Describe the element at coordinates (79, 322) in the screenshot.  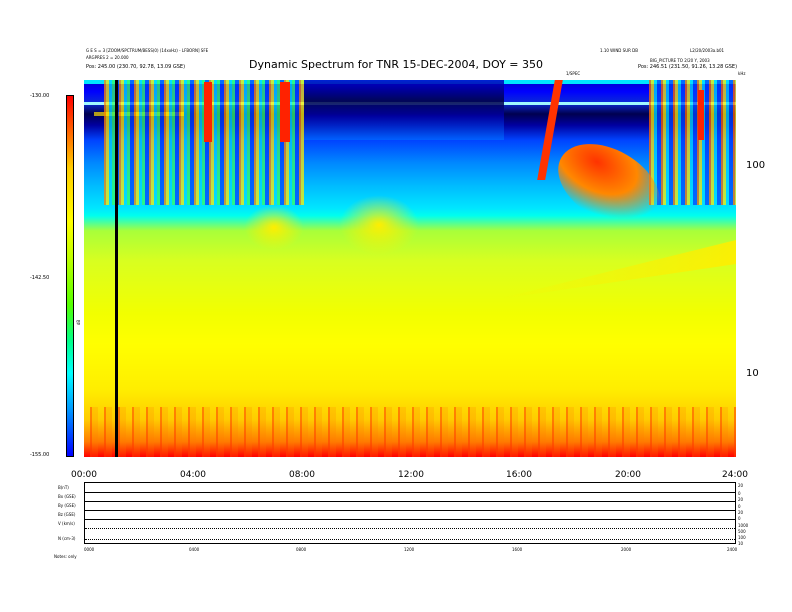
I see `colorbar-axis-label: dB` at that location.